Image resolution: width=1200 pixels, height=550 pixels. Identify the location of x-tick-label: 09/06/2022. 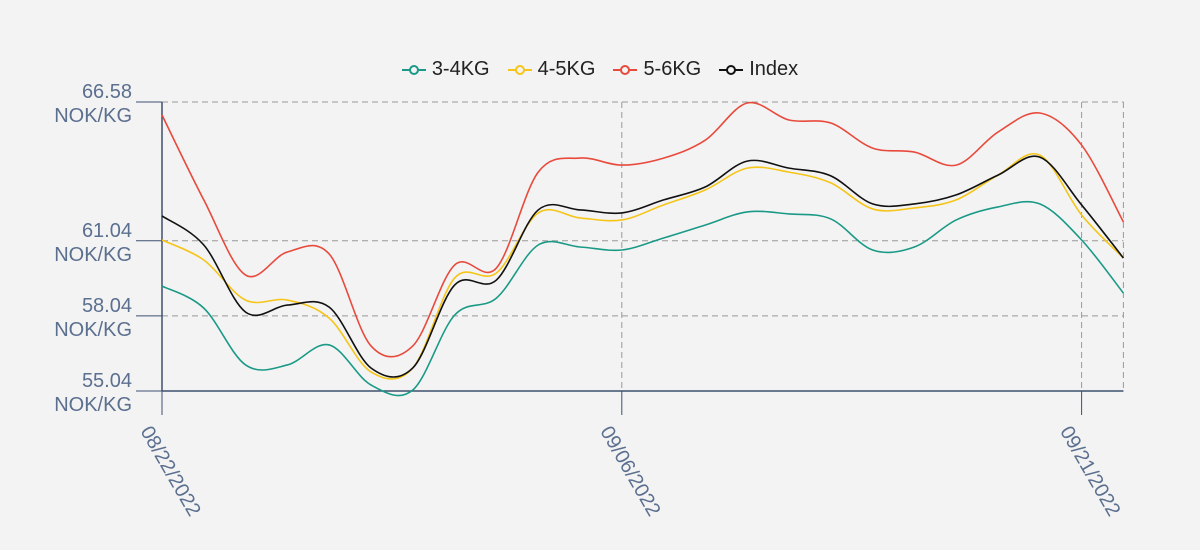
(629, 472).